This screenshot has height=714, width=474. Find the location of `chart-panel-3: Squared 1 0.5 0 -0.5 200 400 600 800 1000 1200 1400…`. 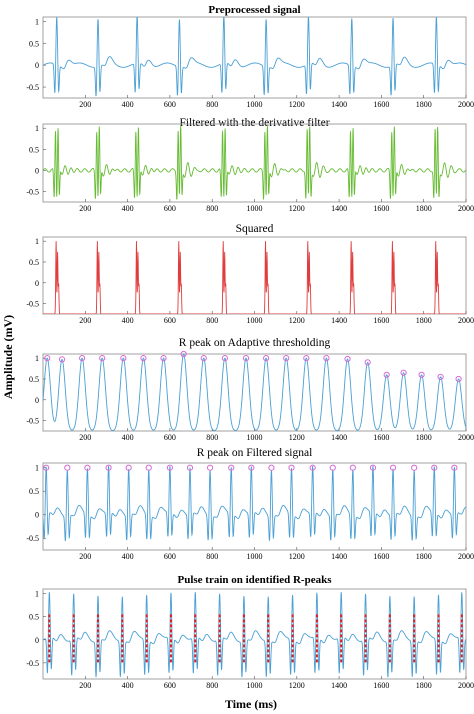

chart-panel-3: Squared 1 0.5 0 -0.5 200 400 600 800 1000 1200 1400… is located at coordinates (250, 274).